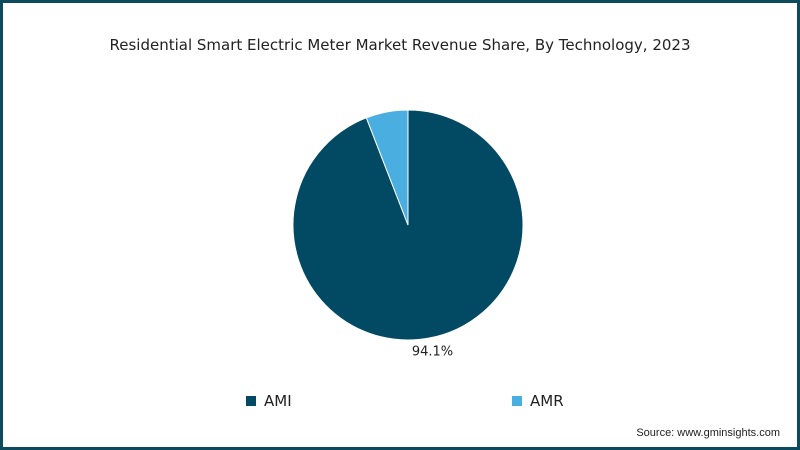  What do you see at coordinates (278, 401) in the screenshot?
I see `legend-label-ami: AMI` at bounding box center [278, 401].